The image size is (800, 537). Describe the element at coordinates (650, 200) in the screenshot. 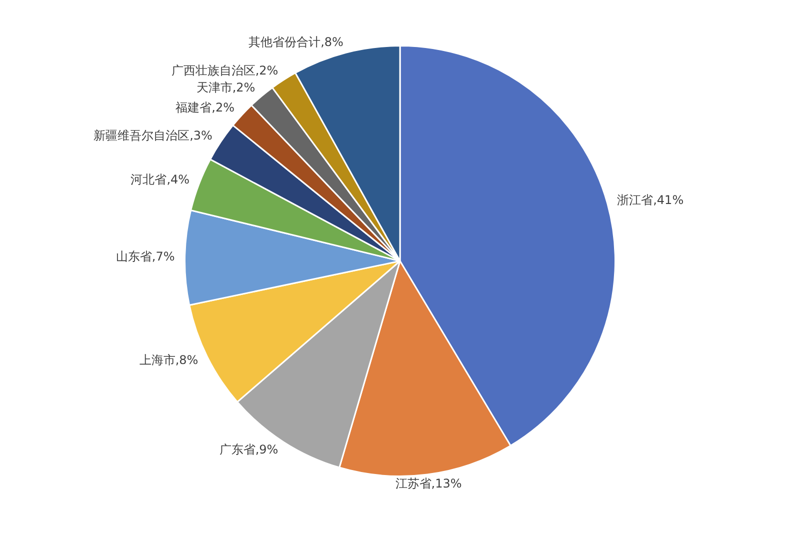

I see `slice-label: 浙江省,41%` at that location.